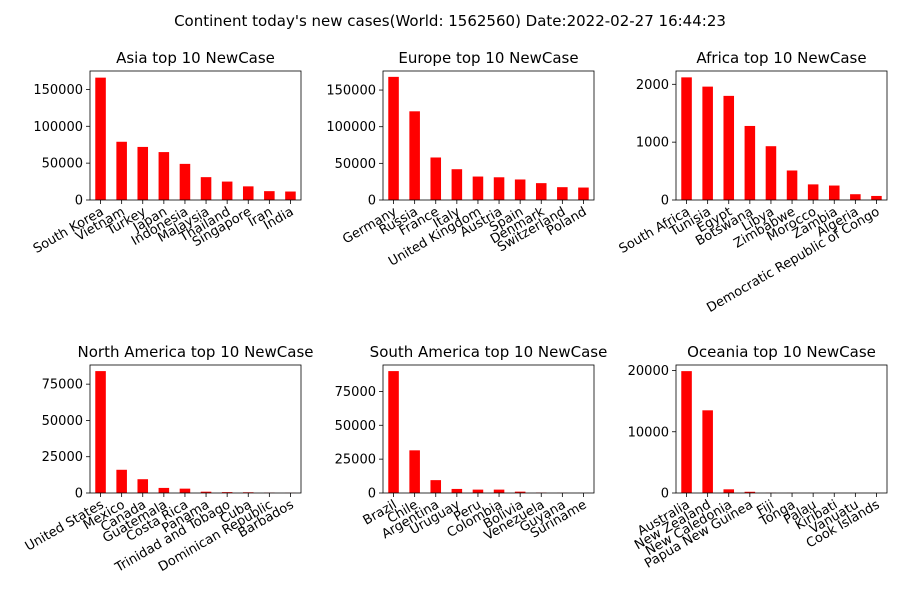 Image resolution: width=900 pixels, height=600 pixels. What do you see at coordinates (196, 352) in the screenshot?
I see `chart-title: North America top 10 NewCase` at bounding box center [196, 352].